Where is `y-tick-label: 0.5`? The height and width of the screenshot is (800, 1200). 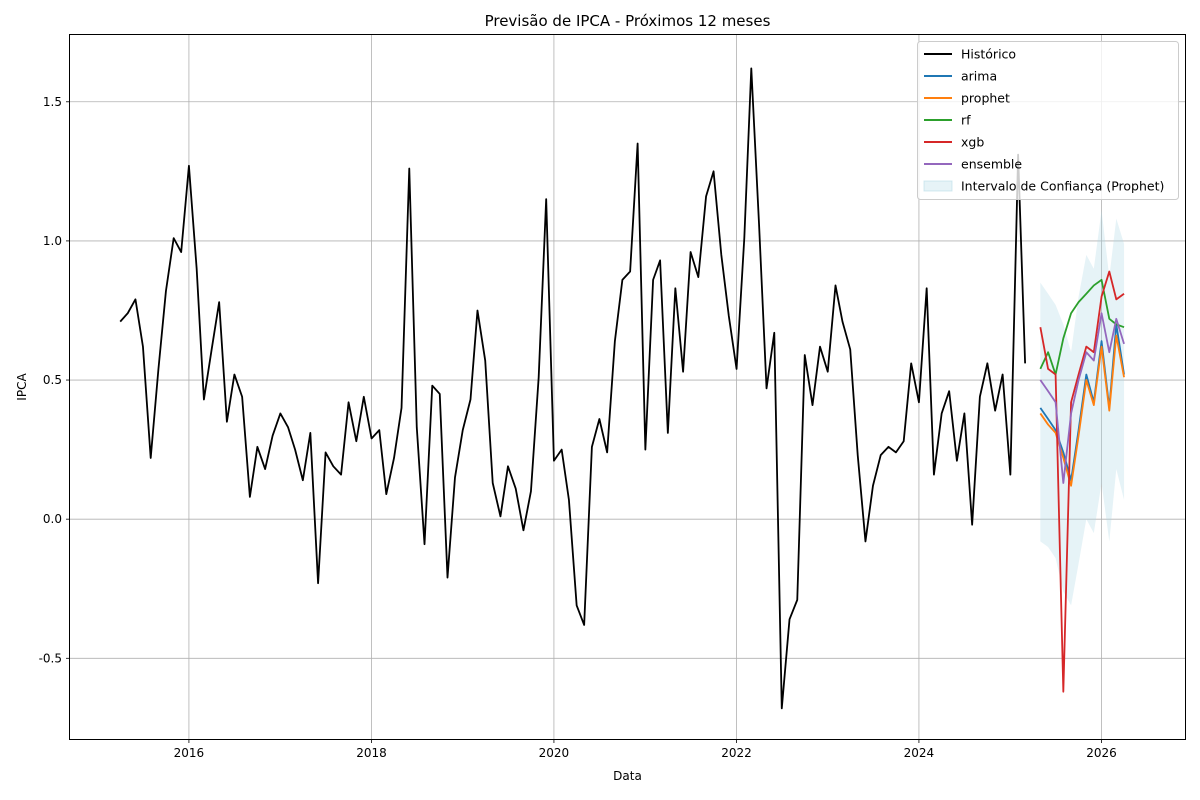 y-tick-label: 0.5 is located at coordinates (52, 380).